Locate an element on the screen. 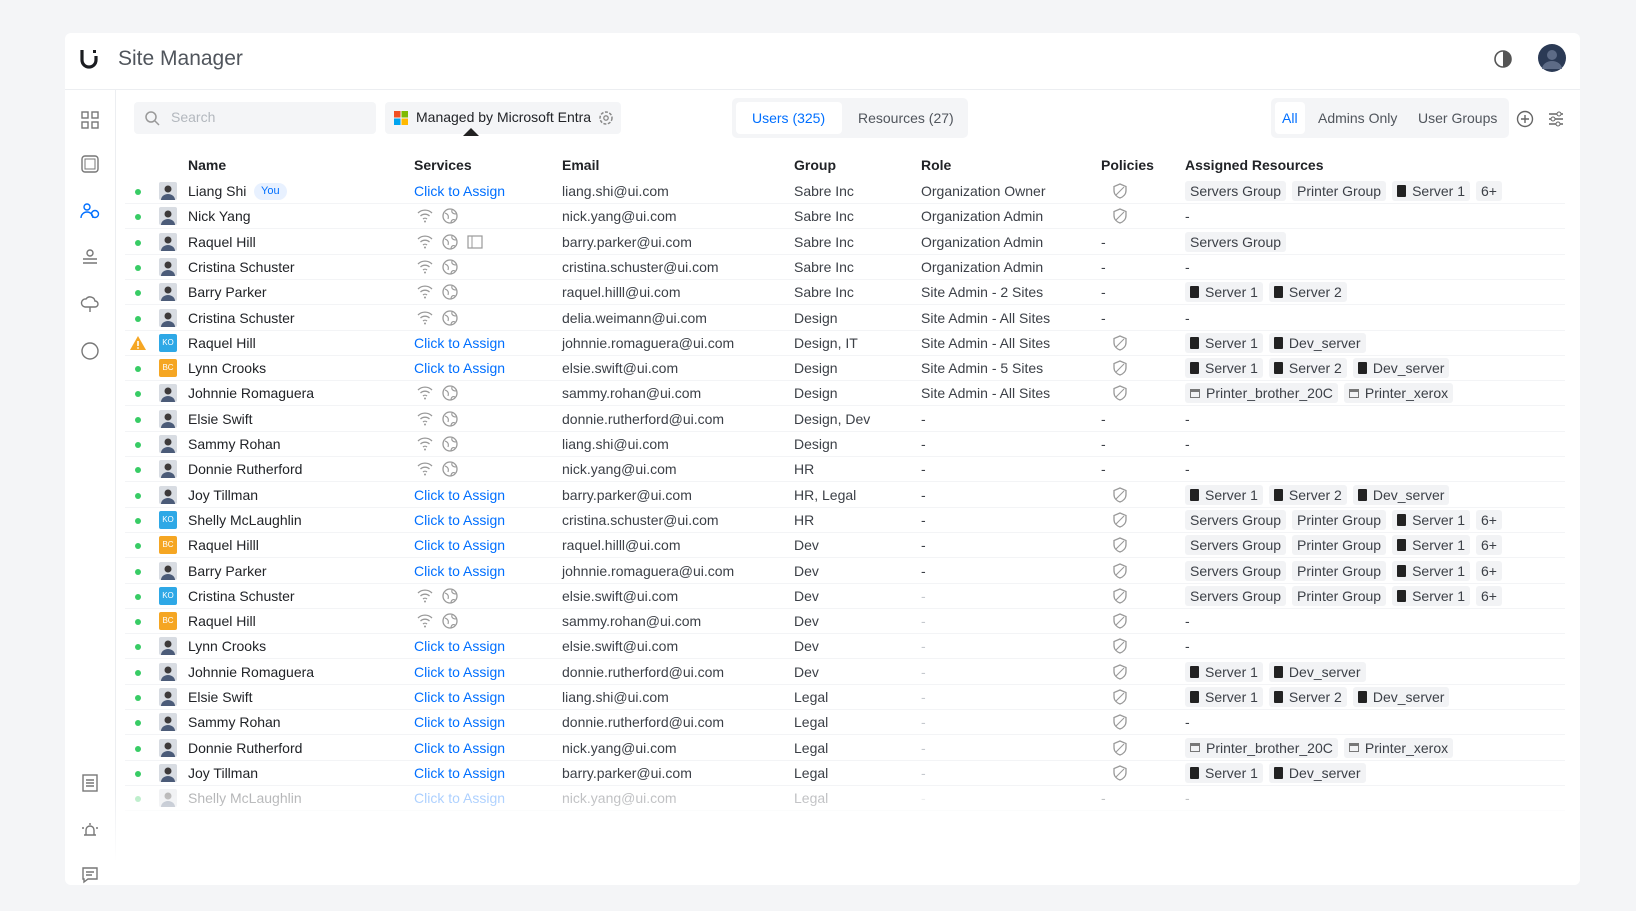 This screenshot has height=911, width=1636. role: Site Admin - 2 Sites is located at coordinates (982, 292).